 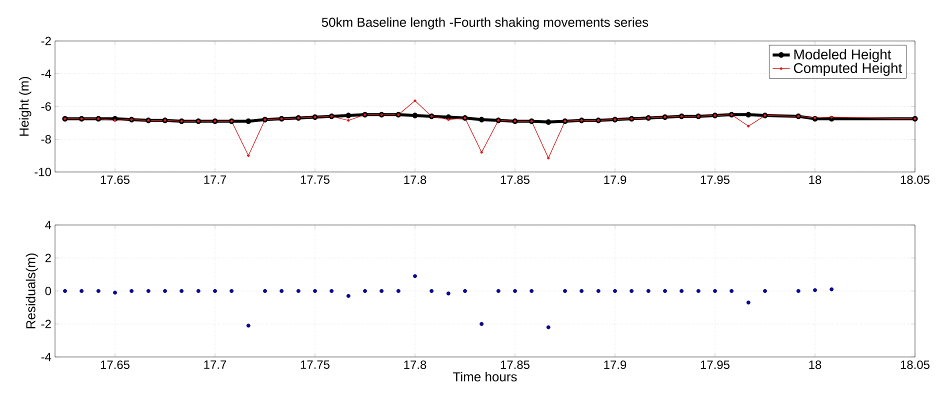 What do you see at coordinates (25, 106) in the screenshot?
I see `y-axis-title: Height (m)` at bounding box center [25, 106].